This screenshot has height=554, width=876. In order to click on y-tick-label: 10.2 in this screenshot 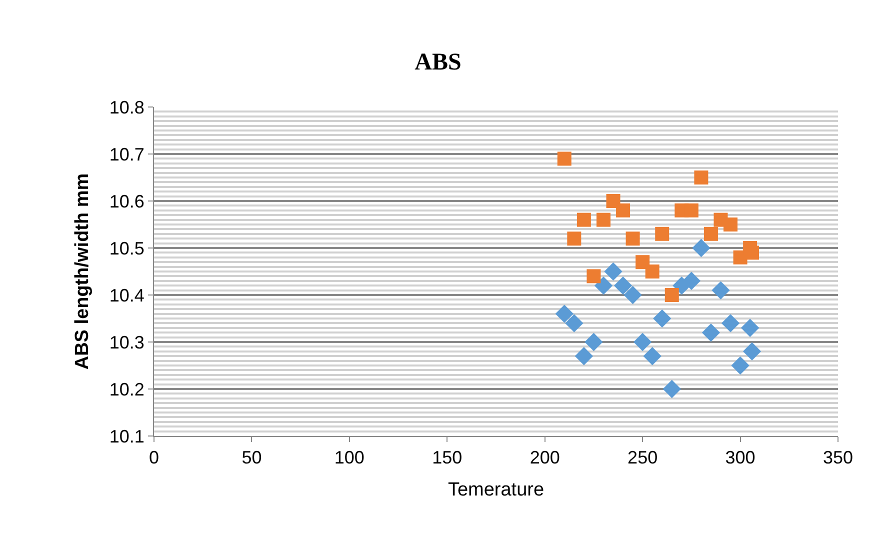, I will do `click(126, 389)`.